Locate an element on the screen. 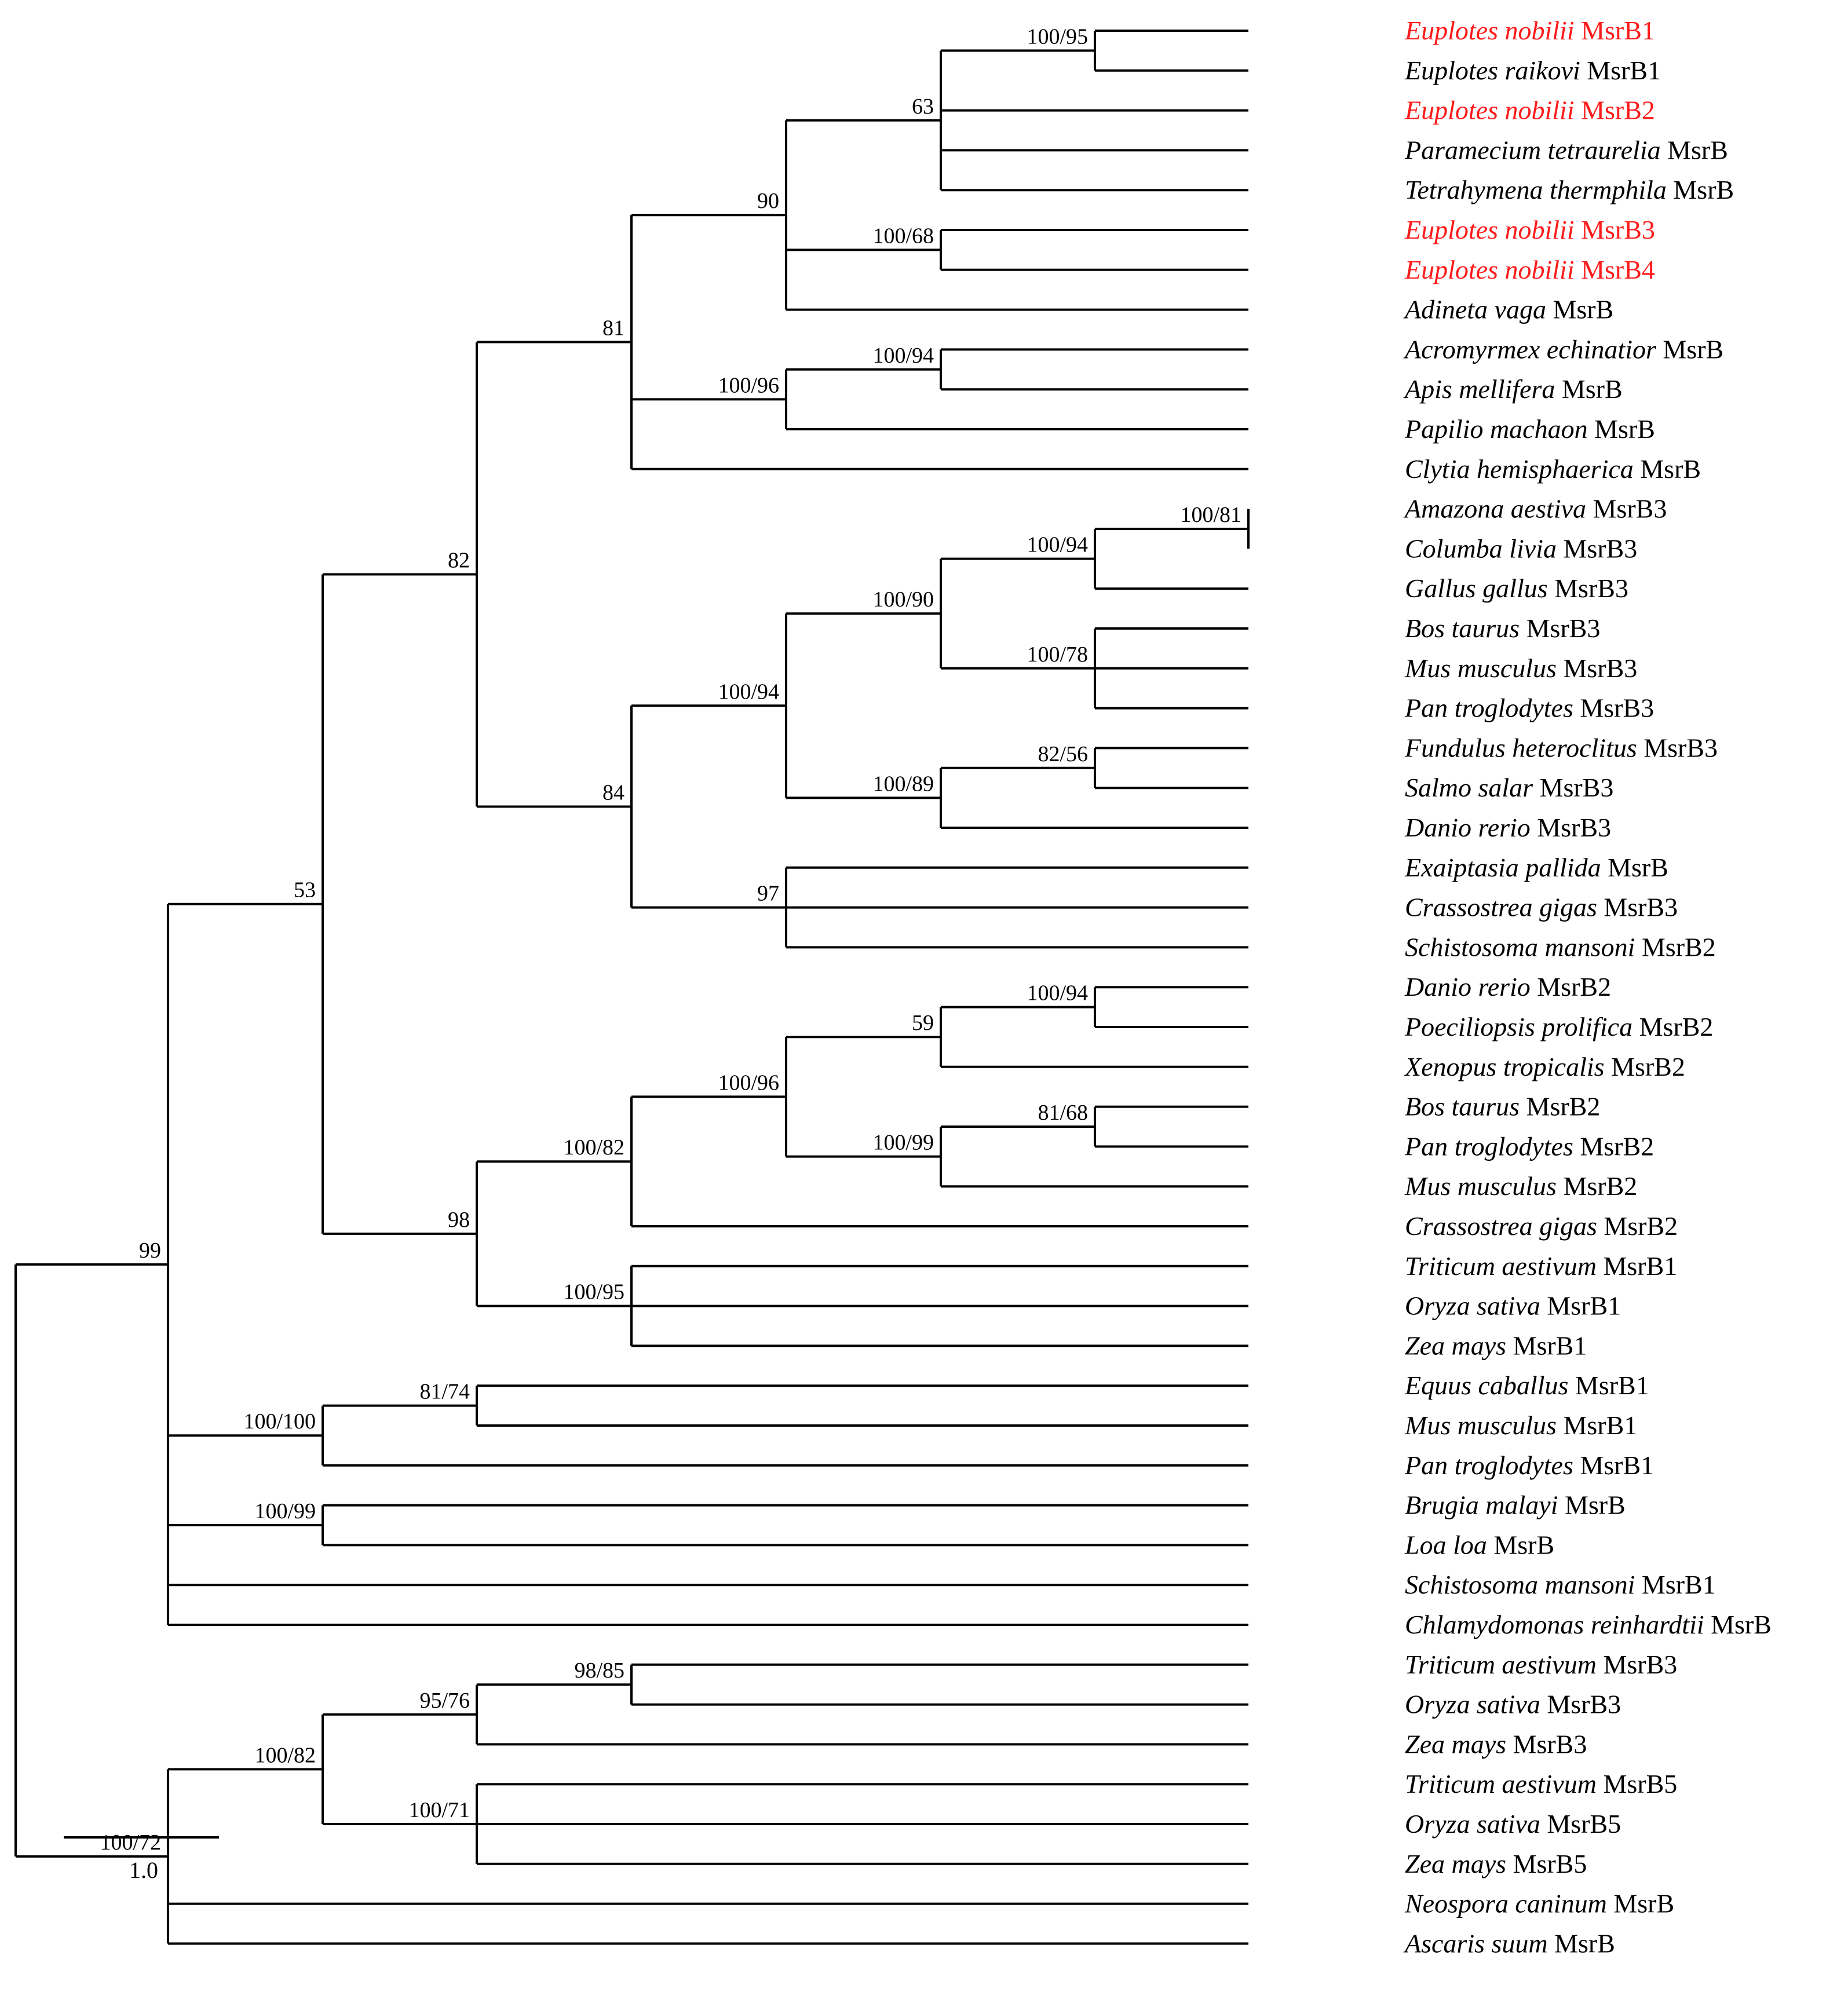 The width and height of the screenshot is (1848, 1999). taxon-label: Equus caballus MsrB1 is located at coordinates (1527, 1385).